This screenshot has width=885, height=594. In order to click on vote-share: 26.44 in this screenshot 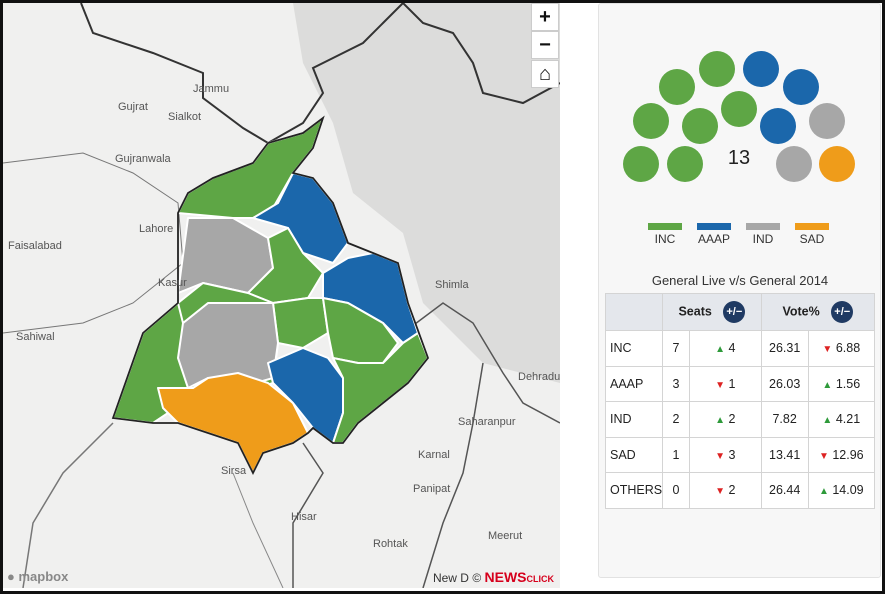, I will do `click(785, 490)`.